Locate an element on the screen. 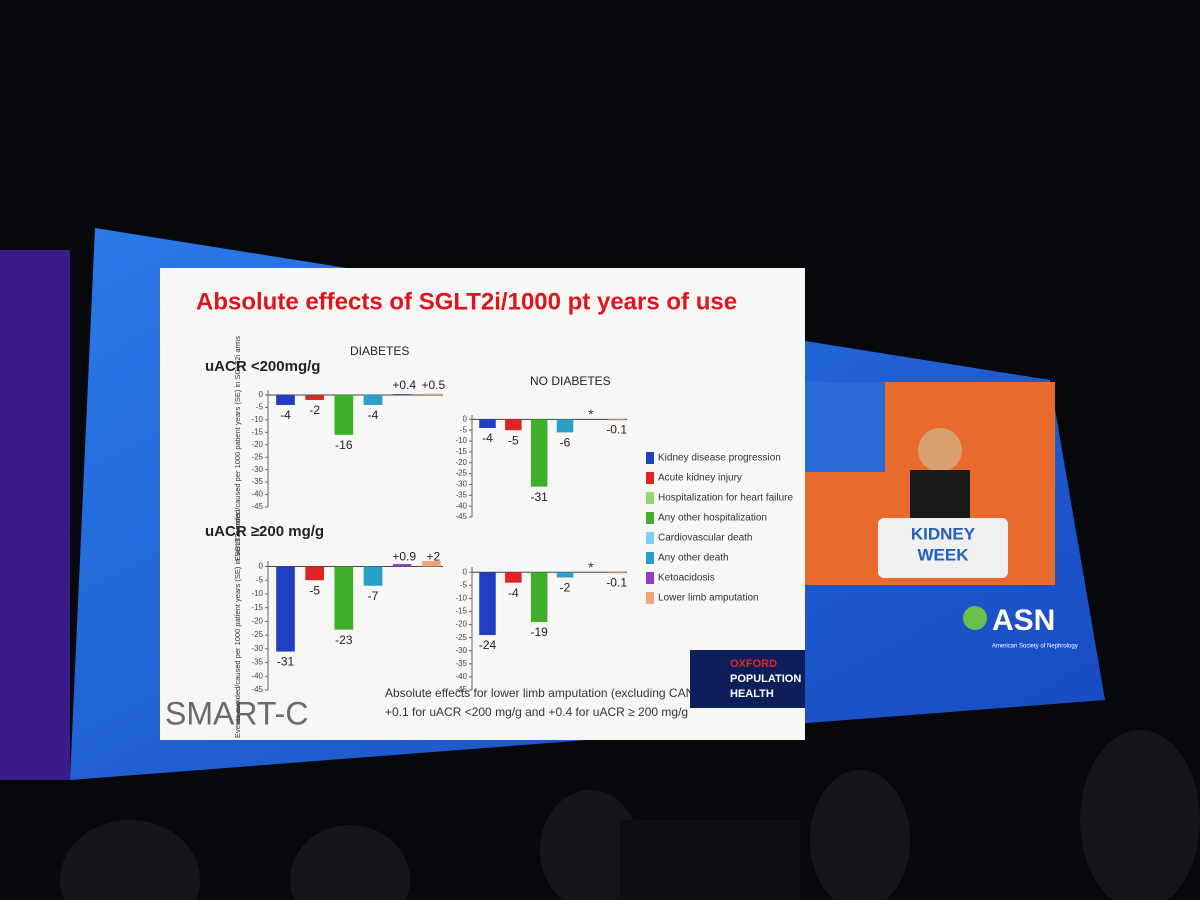  chart-title: DIABETES is located at coordinates (379, 351).